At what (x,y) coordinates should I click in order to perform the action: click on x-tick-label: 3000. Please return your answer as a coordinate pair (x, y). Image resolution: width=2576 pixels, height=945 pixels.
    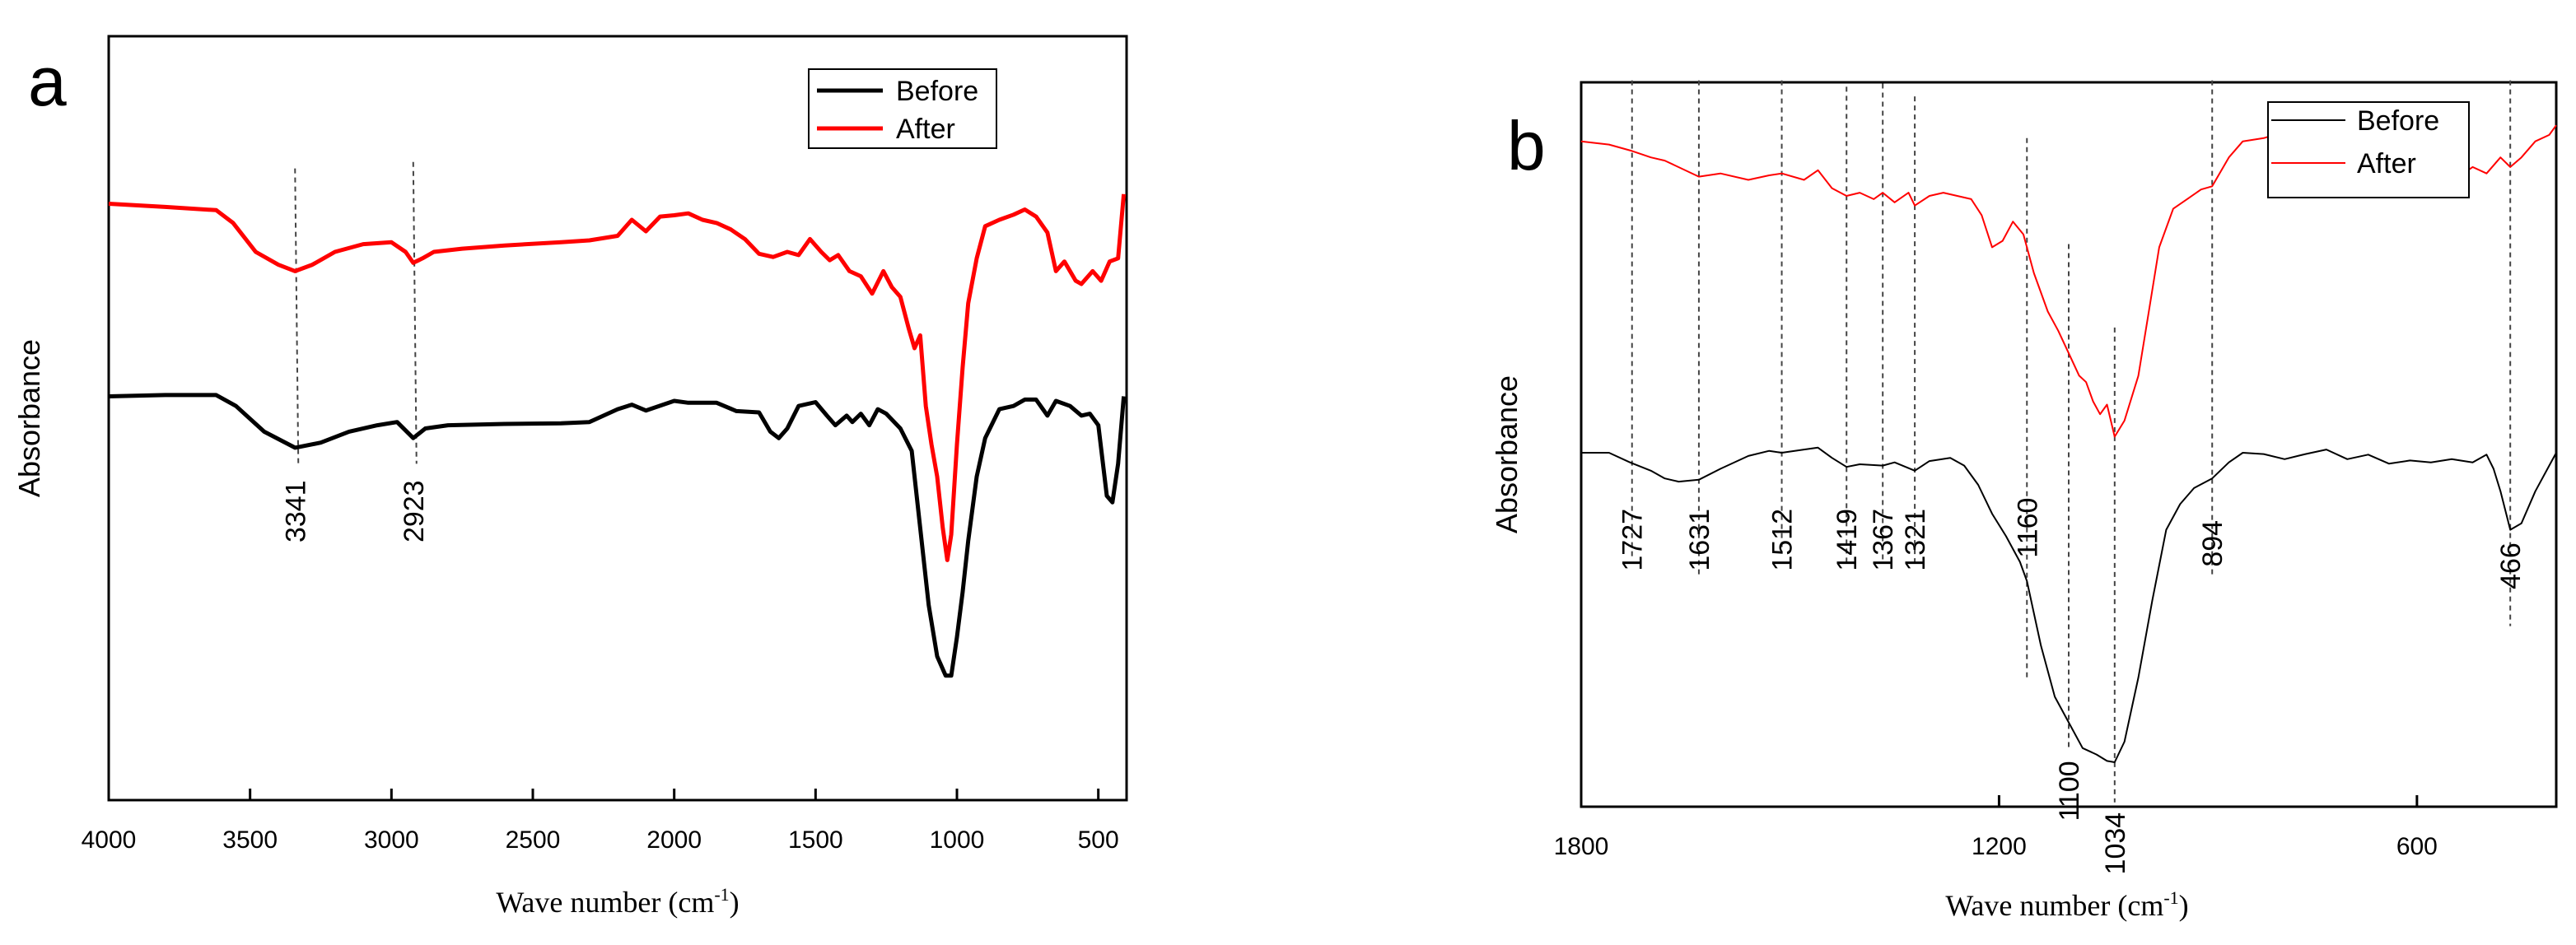
    Looking at the image, I should click on (391, 840).